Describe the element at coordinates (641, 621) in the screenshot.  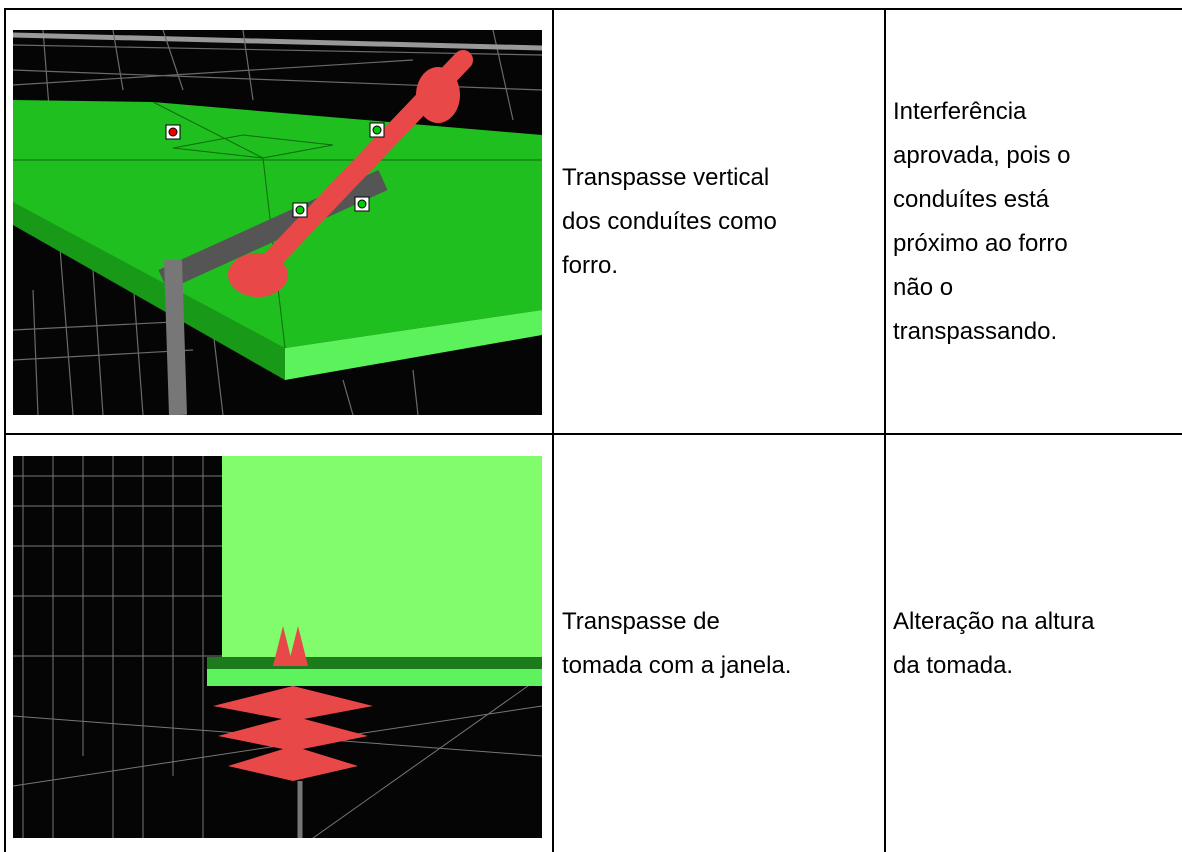
I see `text-line: Transpasse de` at that location.